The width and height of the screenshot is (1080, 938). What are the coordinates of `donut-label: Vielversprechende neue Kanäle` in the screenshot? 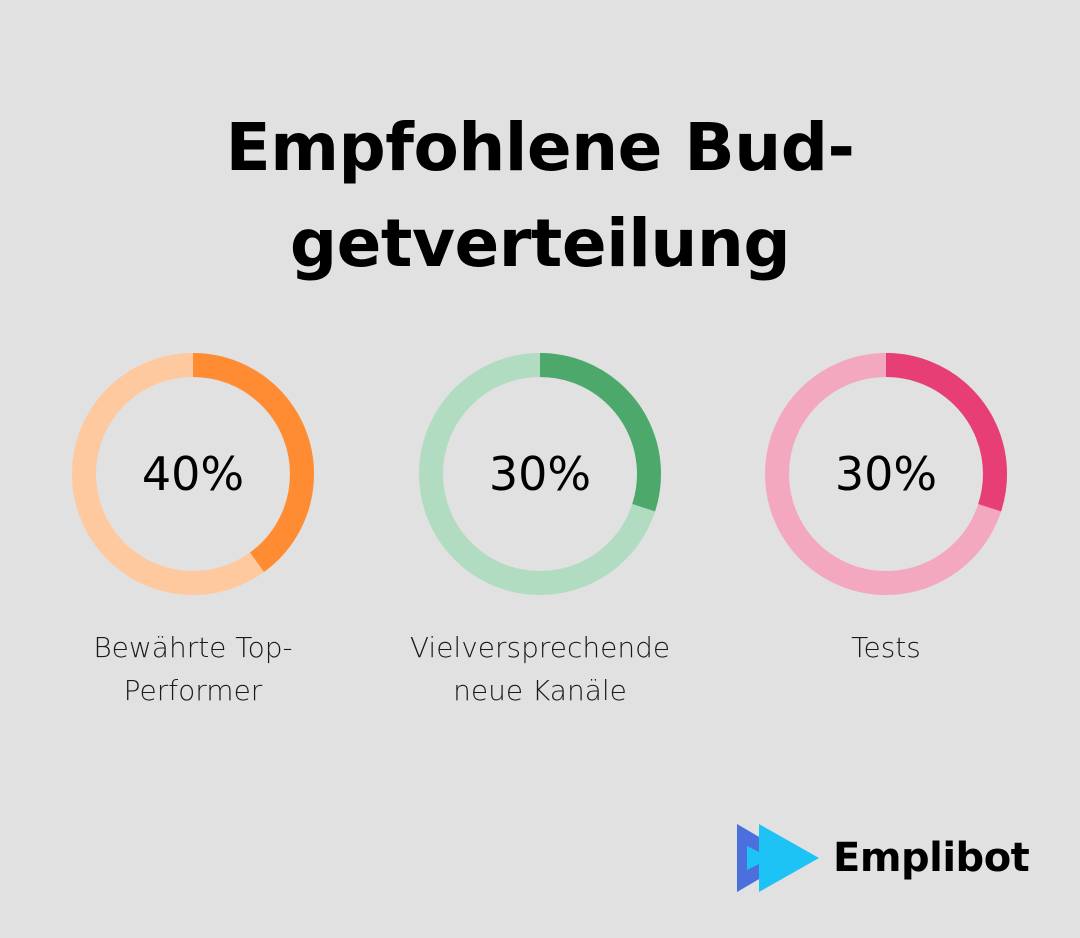 It's located at (540, 669).